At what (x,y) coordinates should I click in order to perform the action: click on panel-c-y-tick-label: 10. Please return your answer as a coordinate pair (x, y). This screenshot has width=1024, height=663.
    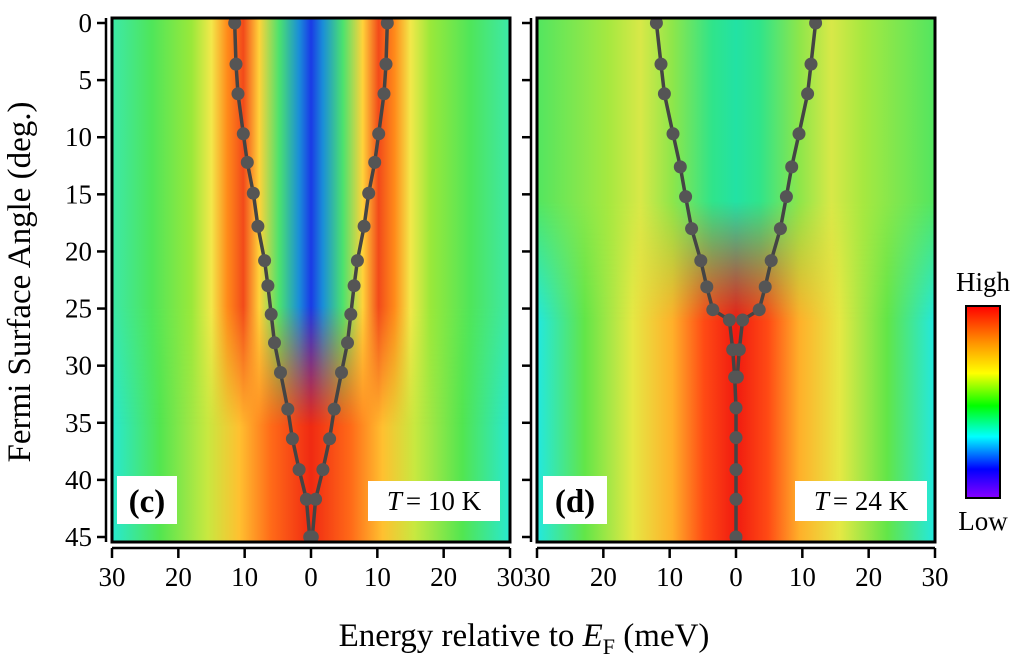
    Looking at the image, I should click on (78, 137).